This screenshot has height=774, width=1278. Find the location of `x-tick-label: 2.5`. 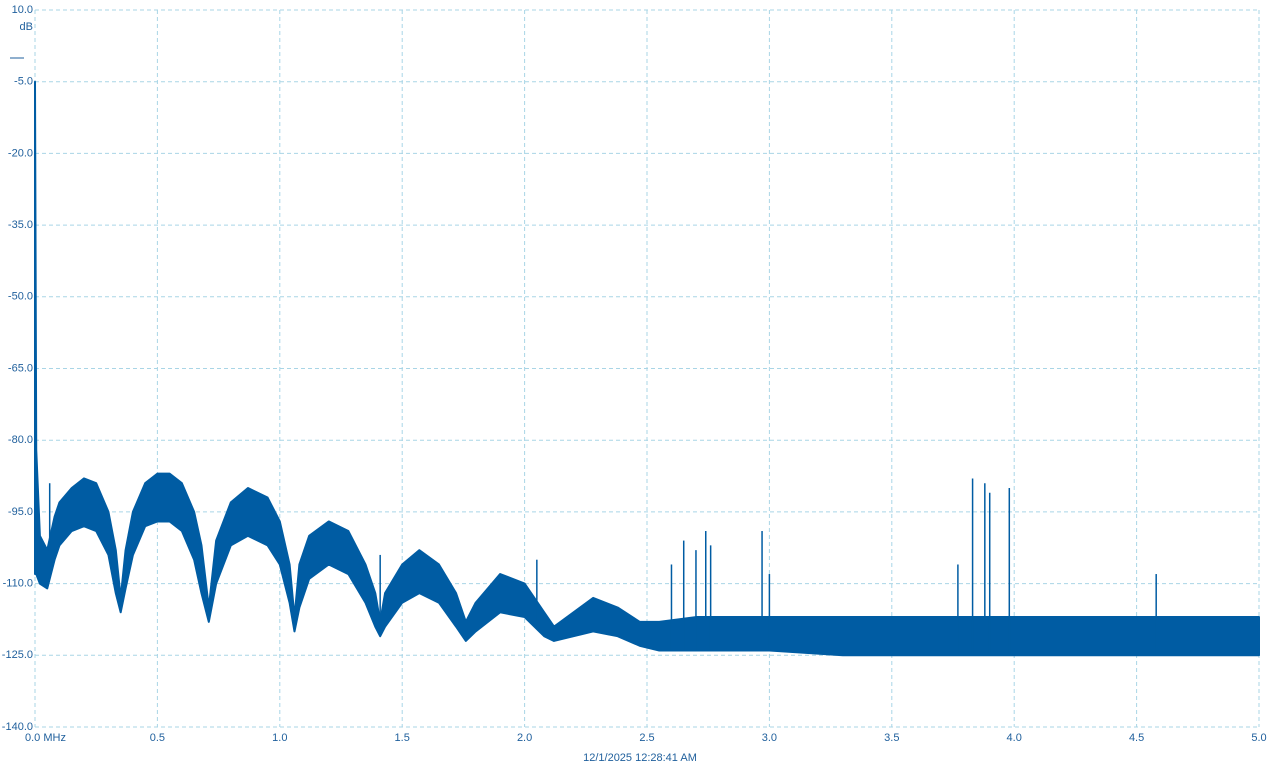

x-tick-label: 2.5 is located at coordinates (646, 738).